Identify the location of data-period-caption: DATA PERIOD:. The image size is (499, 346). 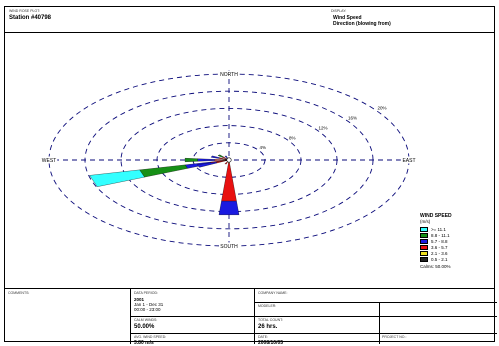
(146, 293).